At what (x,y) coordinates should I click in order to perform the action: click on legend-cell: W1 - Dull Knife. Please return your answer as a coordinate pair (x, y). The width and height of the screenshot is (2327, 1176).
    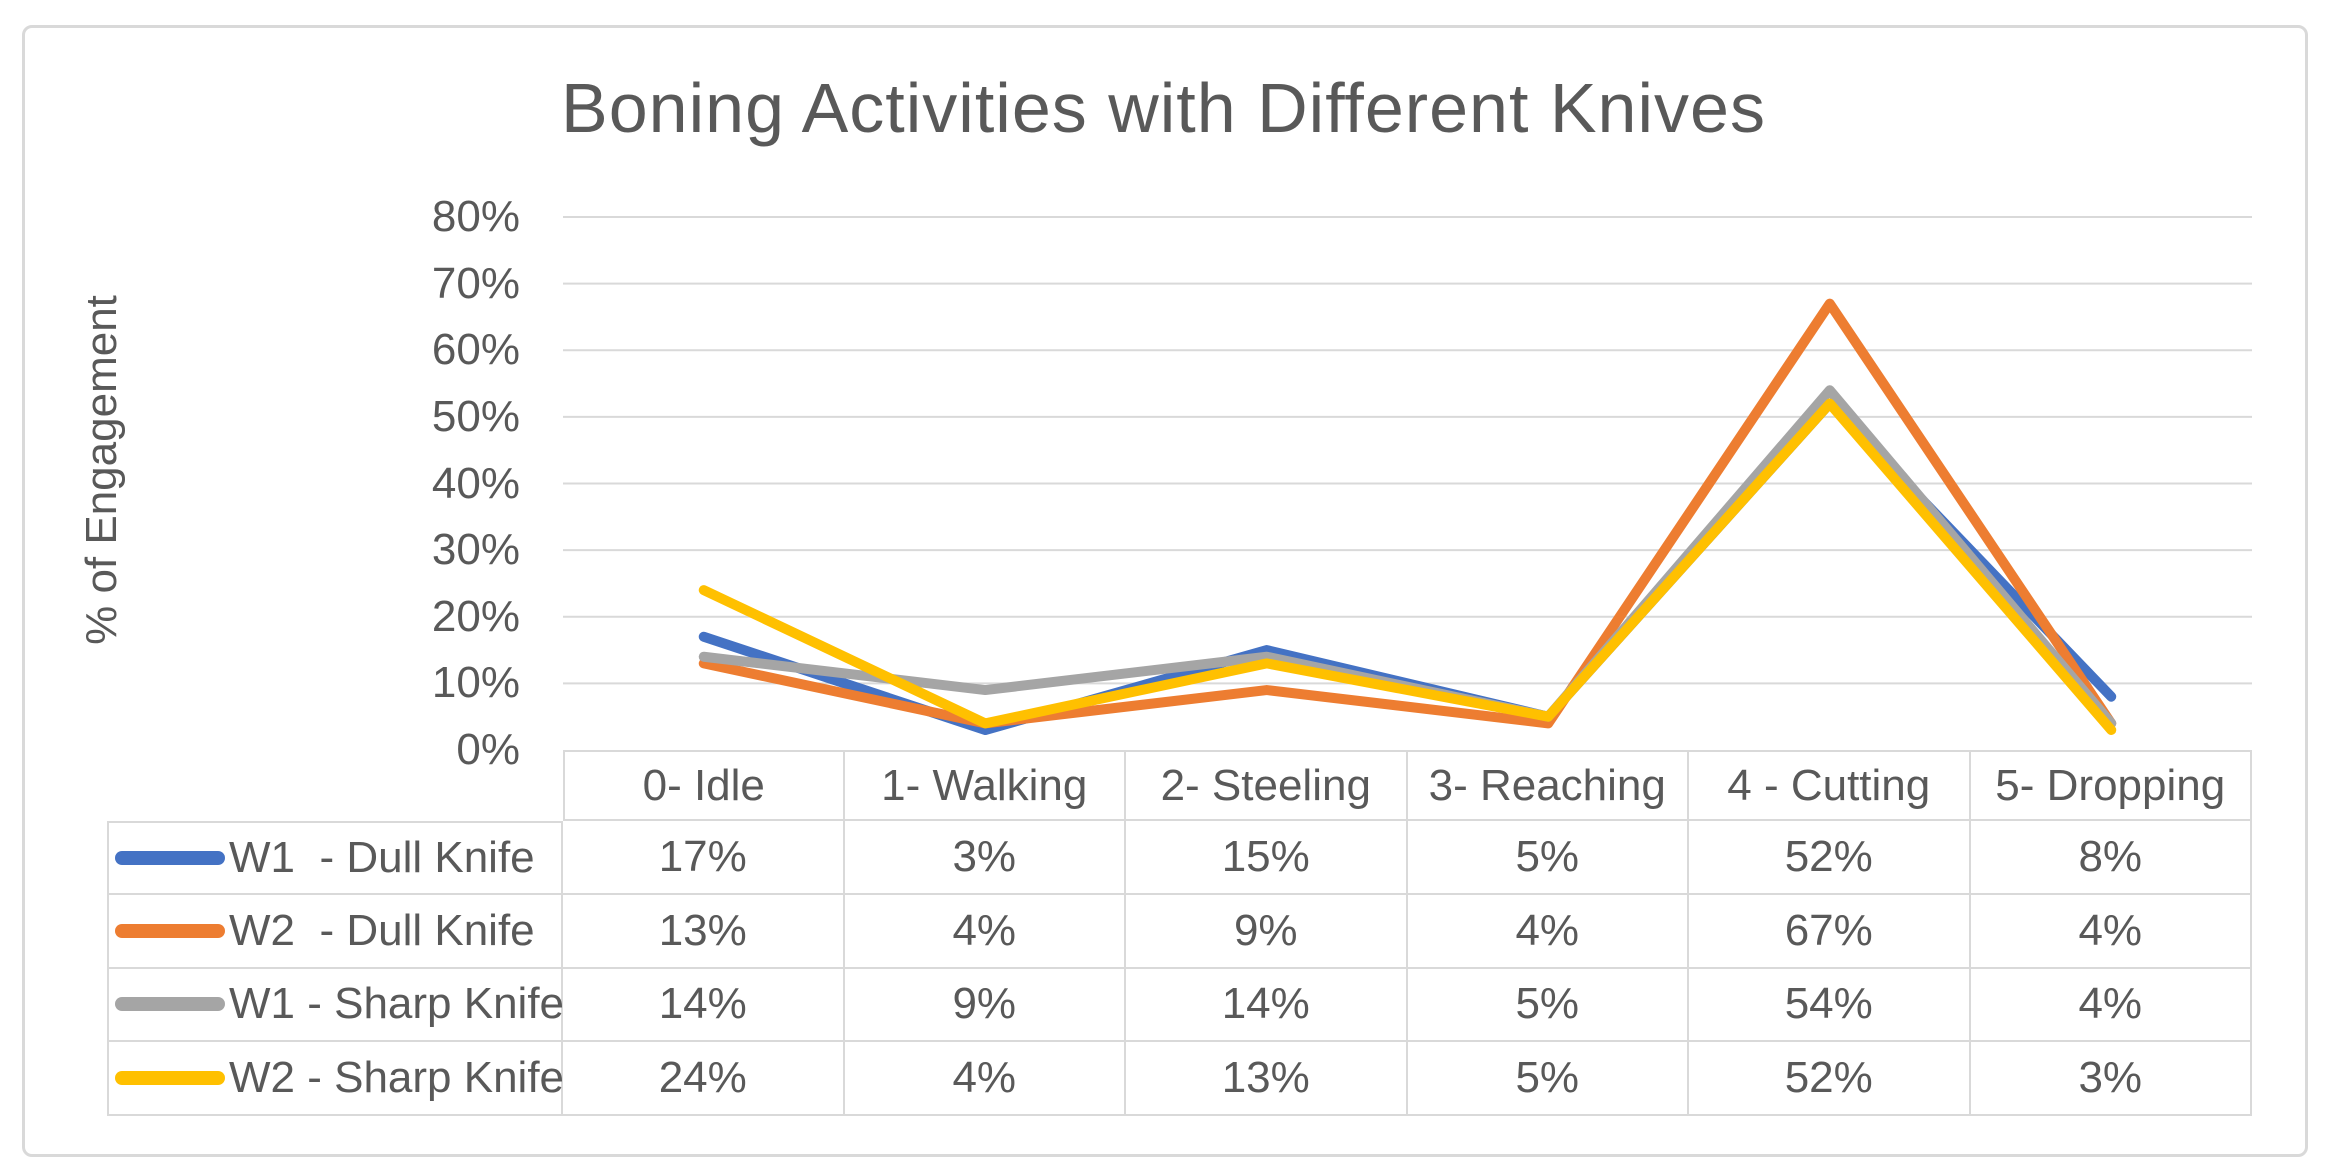
    Looking at the image, I should click on (335, 858).